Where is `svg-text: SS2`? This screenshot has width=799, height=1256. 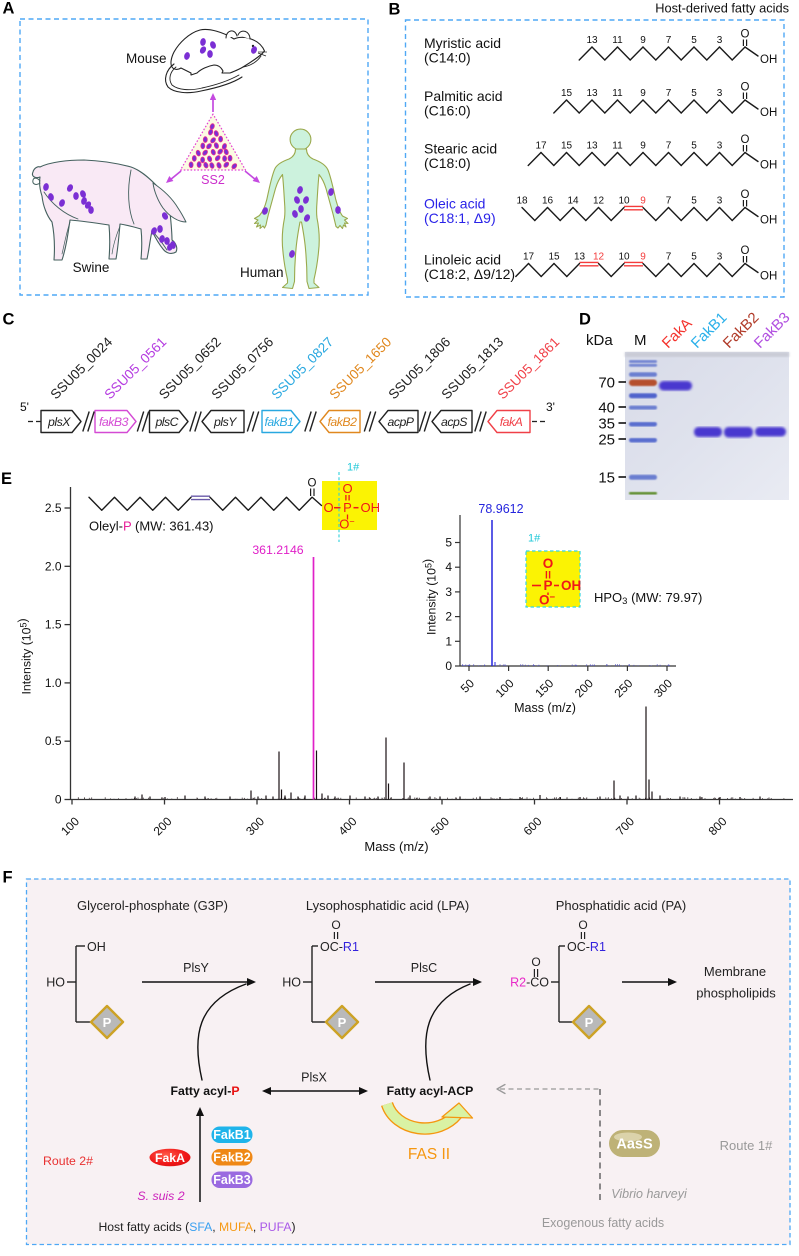 svg-text: SS2 is located at coordinates (213, 180).